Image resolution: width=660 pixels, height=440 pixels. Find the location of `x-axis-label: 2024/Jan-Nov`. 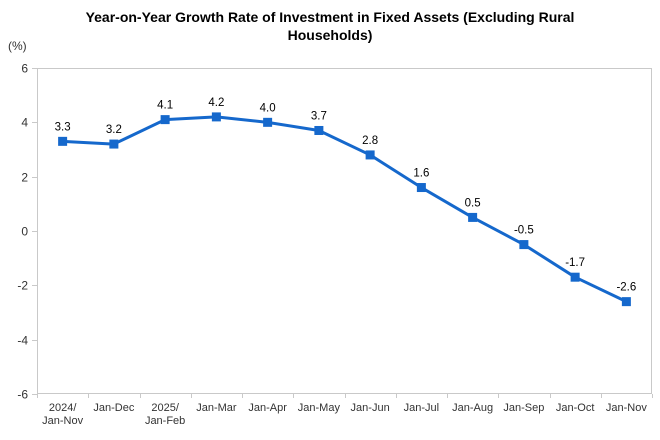

x-axis-label: 2024/Jan-Nov is located at coordinates (62, 414).